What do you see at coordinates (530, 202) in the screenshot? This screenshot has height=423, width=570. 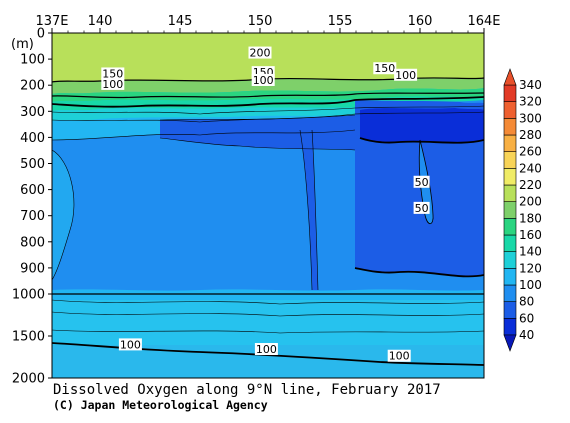 I see `colorbar-label-8: 200` at bounding box center [530, 202].